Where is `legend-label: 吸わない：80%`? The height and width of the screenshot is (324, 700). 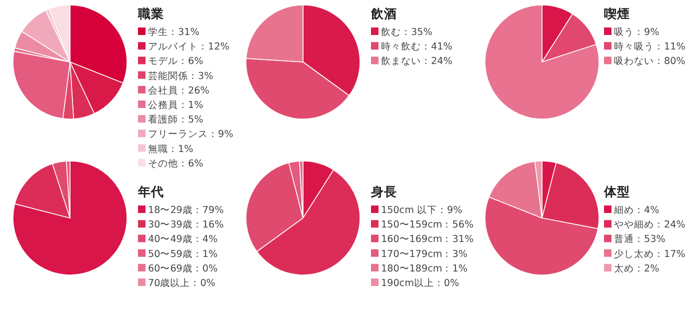 legend-label: 吸わない：80% is located at coordinates (650, 62).